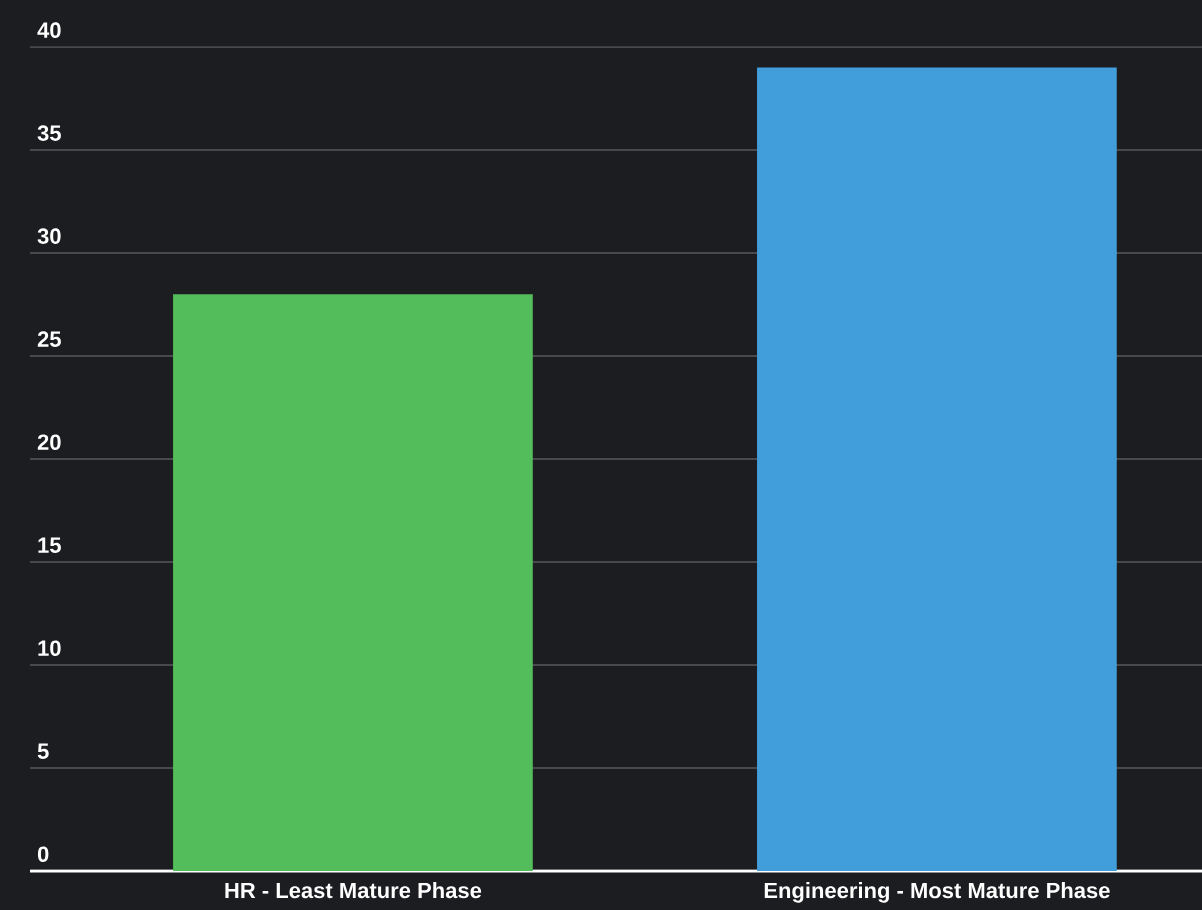 This screenshot has width=1202, height=910. I want to click on y-tick-label: 5, so click(43, 751).